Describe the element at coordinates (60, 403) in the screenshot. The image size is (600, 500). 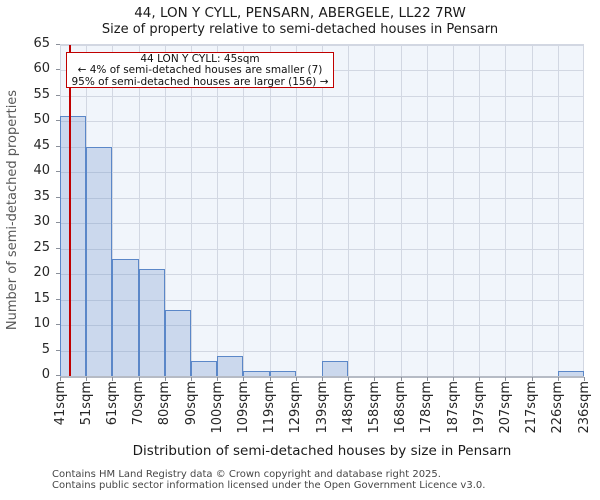
I see `x-tick-label: 41sqm` at that location.